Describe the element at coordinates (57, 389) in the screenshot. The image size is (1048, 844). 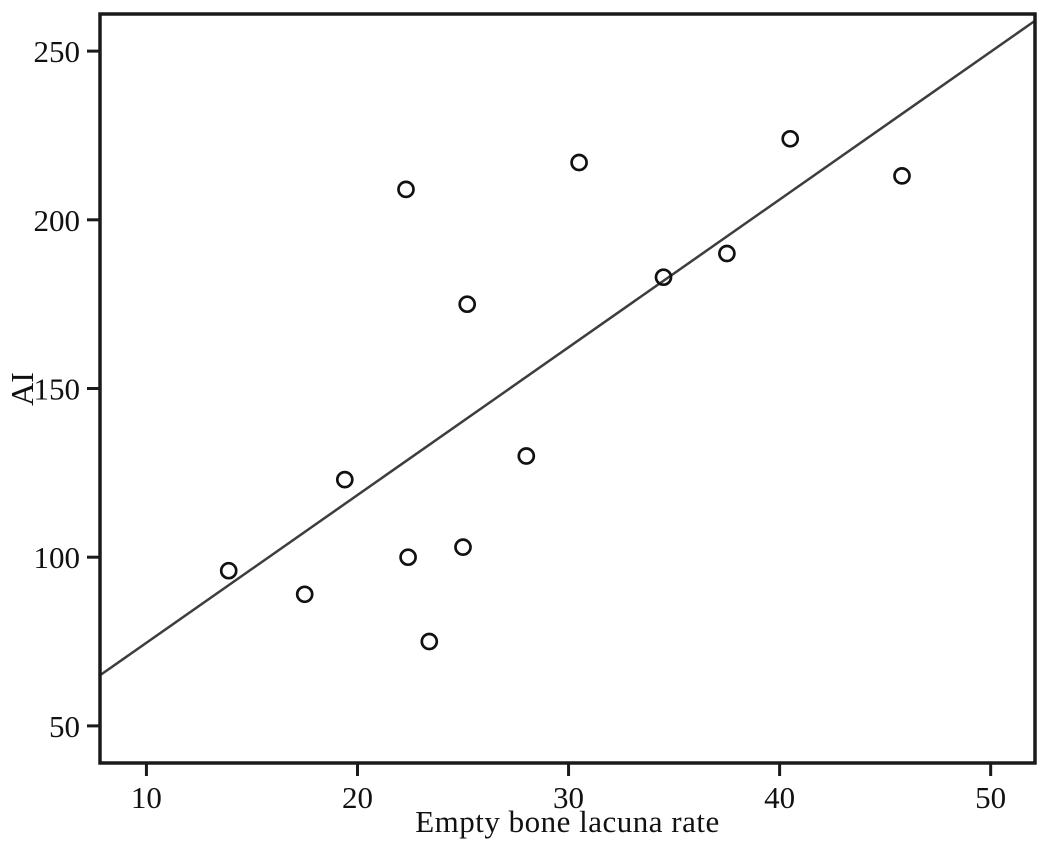
I see `y-tick-label: 150` at that location.